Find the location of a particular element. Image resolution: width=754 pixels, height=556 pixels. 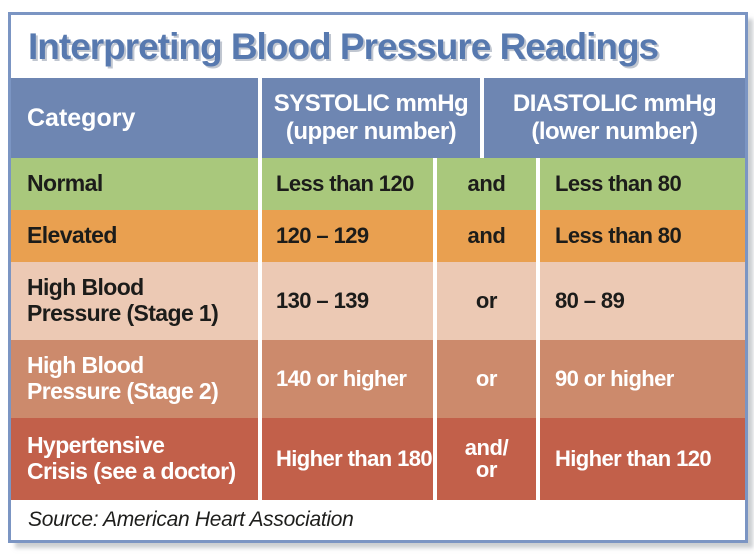

header-diastolic: DIASTOLIC mmHg (lower number) is located at coordinates (614, 118).